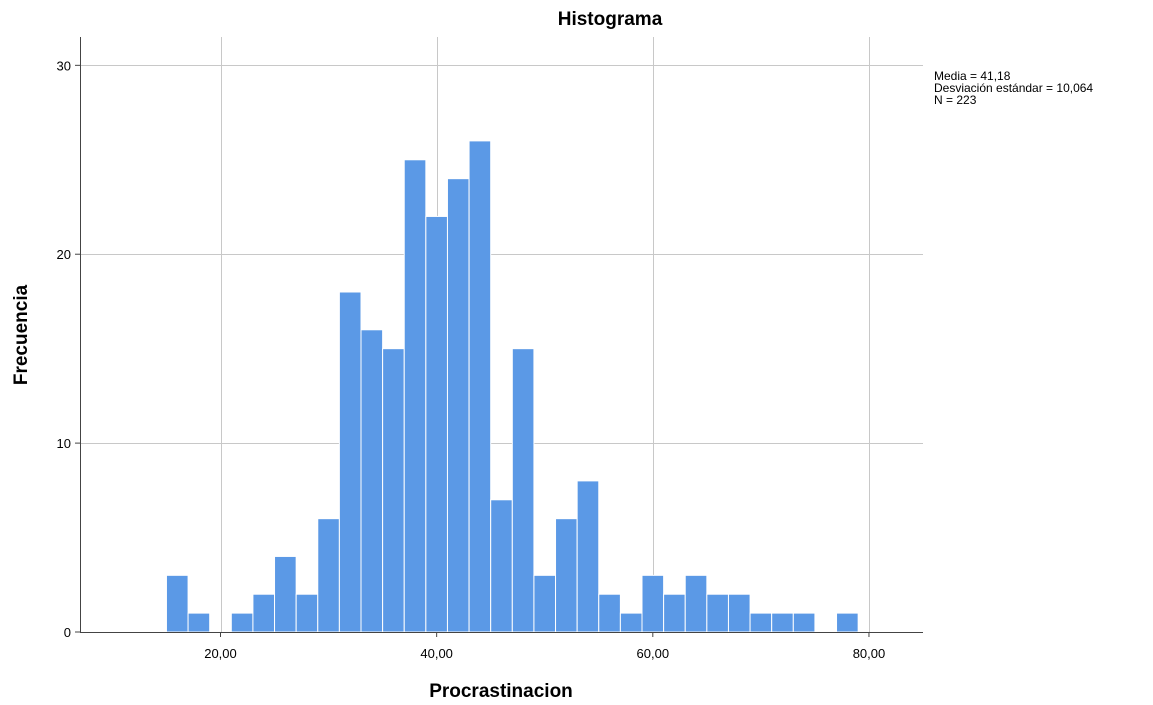 The width and height of the screenshot is (1153, 705). Describe the element at coordinates (21, 334) in the screenshot. I see `y-axis-label: Frecuencia` at that location.